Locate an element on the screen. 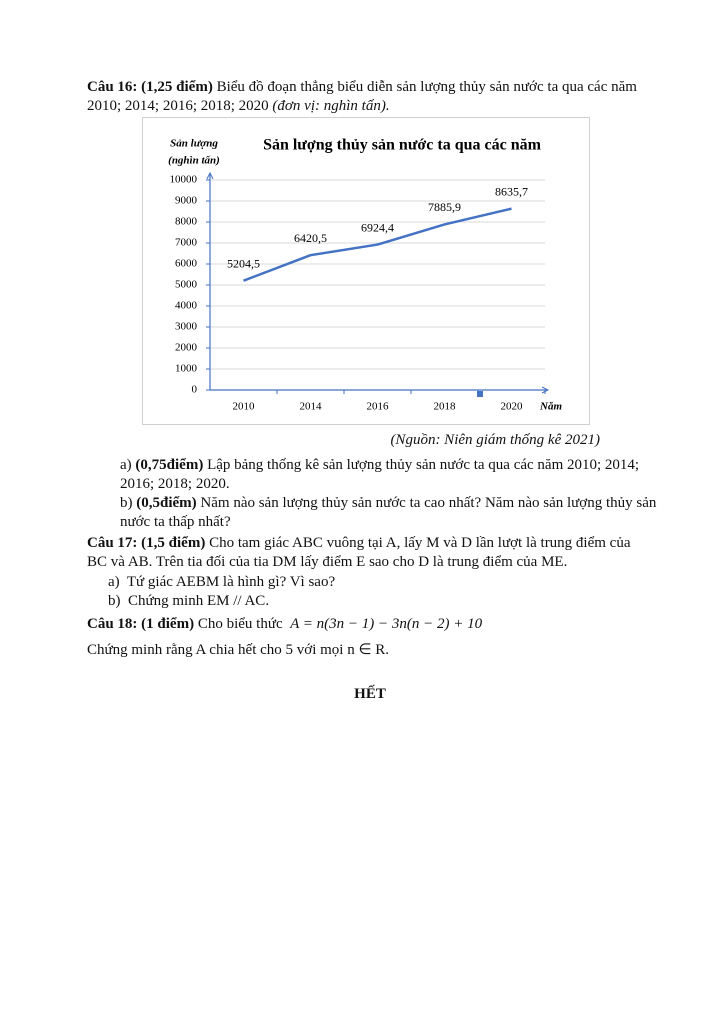 This screenshot has width=725, height=1024. y-tick-label: 2000 is located at coordinates (186, 348).